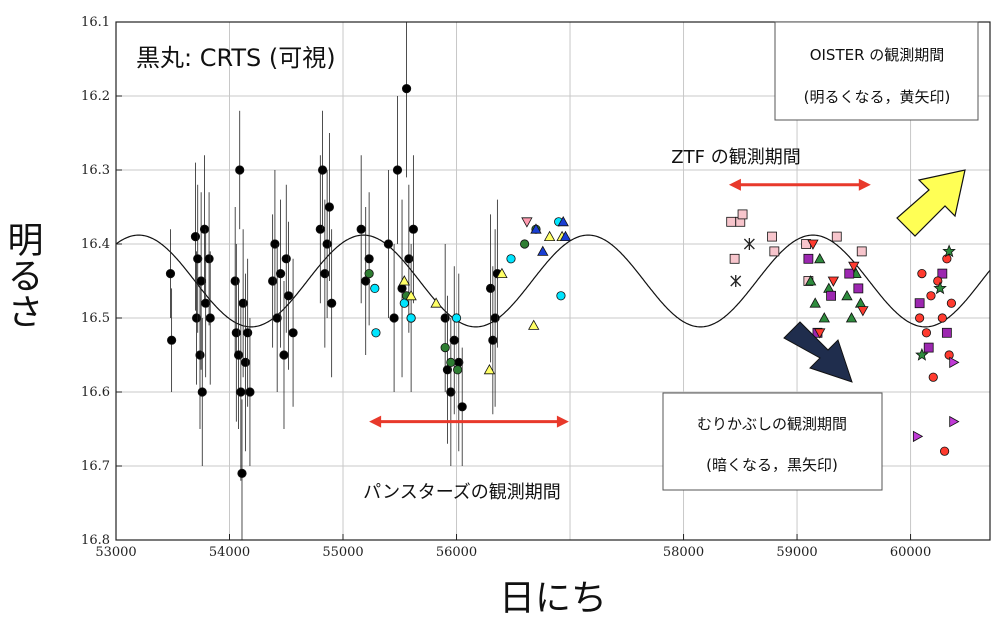  Describe the element at coordinates (95, 466) in the screenshot. I see `y-tick-label: 16.7` at that location.